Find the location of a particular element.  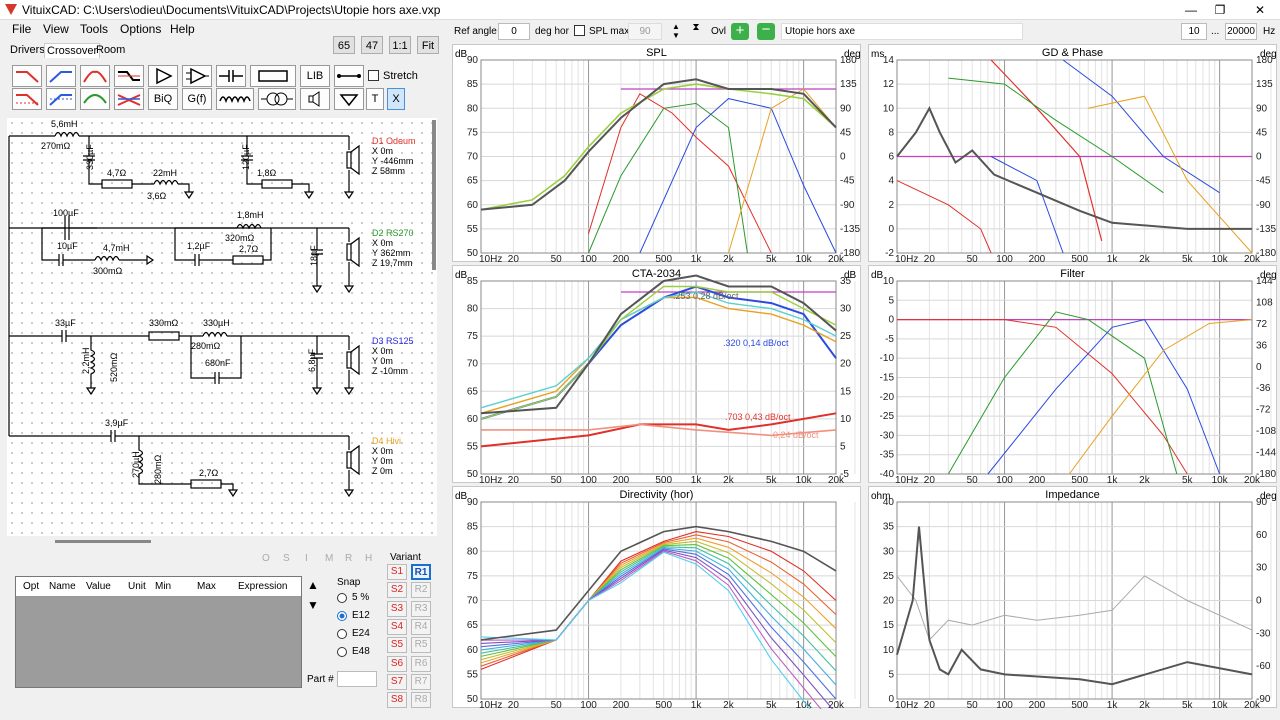

zoom-1to1-button: 1:1 is located at coordinates (400, 45).